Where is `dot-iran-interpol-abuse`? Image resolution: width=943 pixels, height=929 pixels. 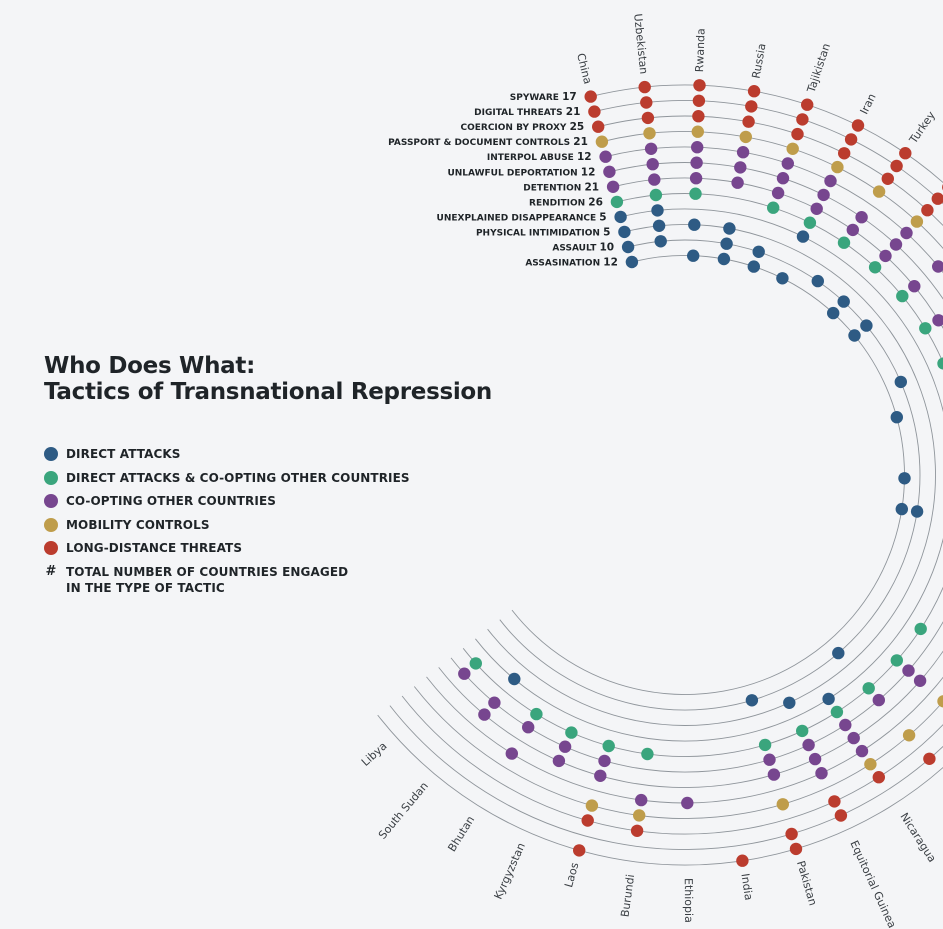 dot-iran-interpol-abuse is located at coordinates (830, 181).